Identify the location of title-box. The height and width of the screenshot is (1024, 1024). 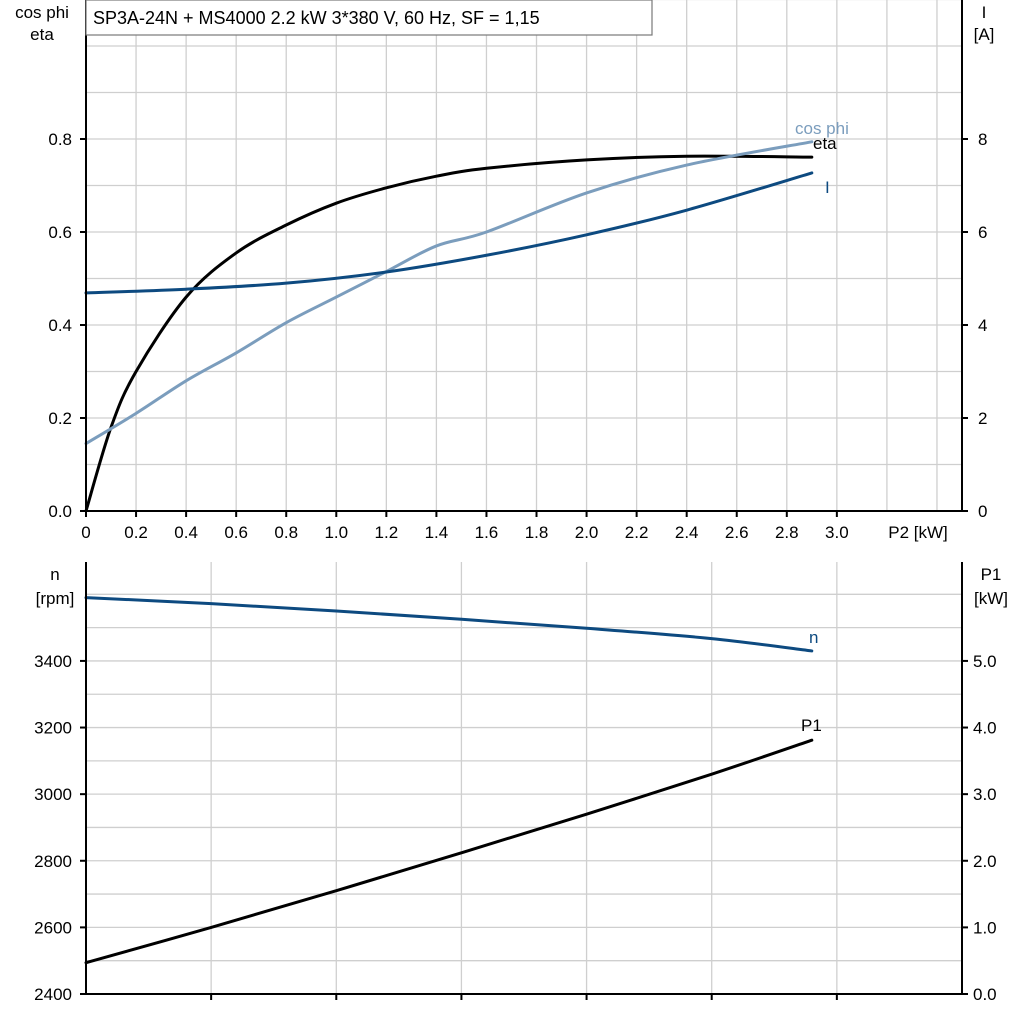
(369, 18).